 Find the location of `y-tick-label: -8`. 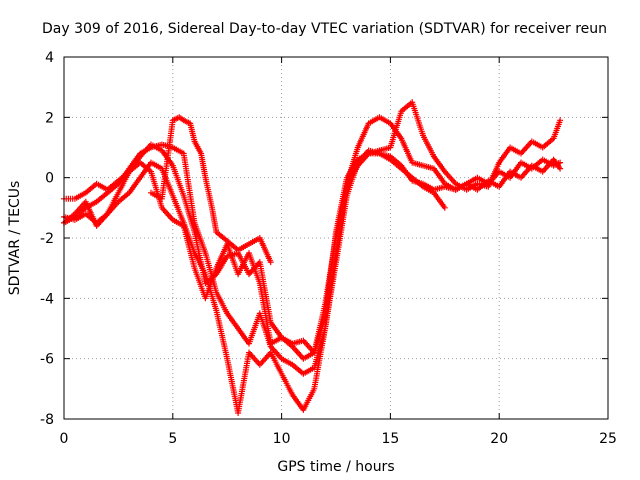

y-tick-label: -8 is located at coordinates (47, 420).